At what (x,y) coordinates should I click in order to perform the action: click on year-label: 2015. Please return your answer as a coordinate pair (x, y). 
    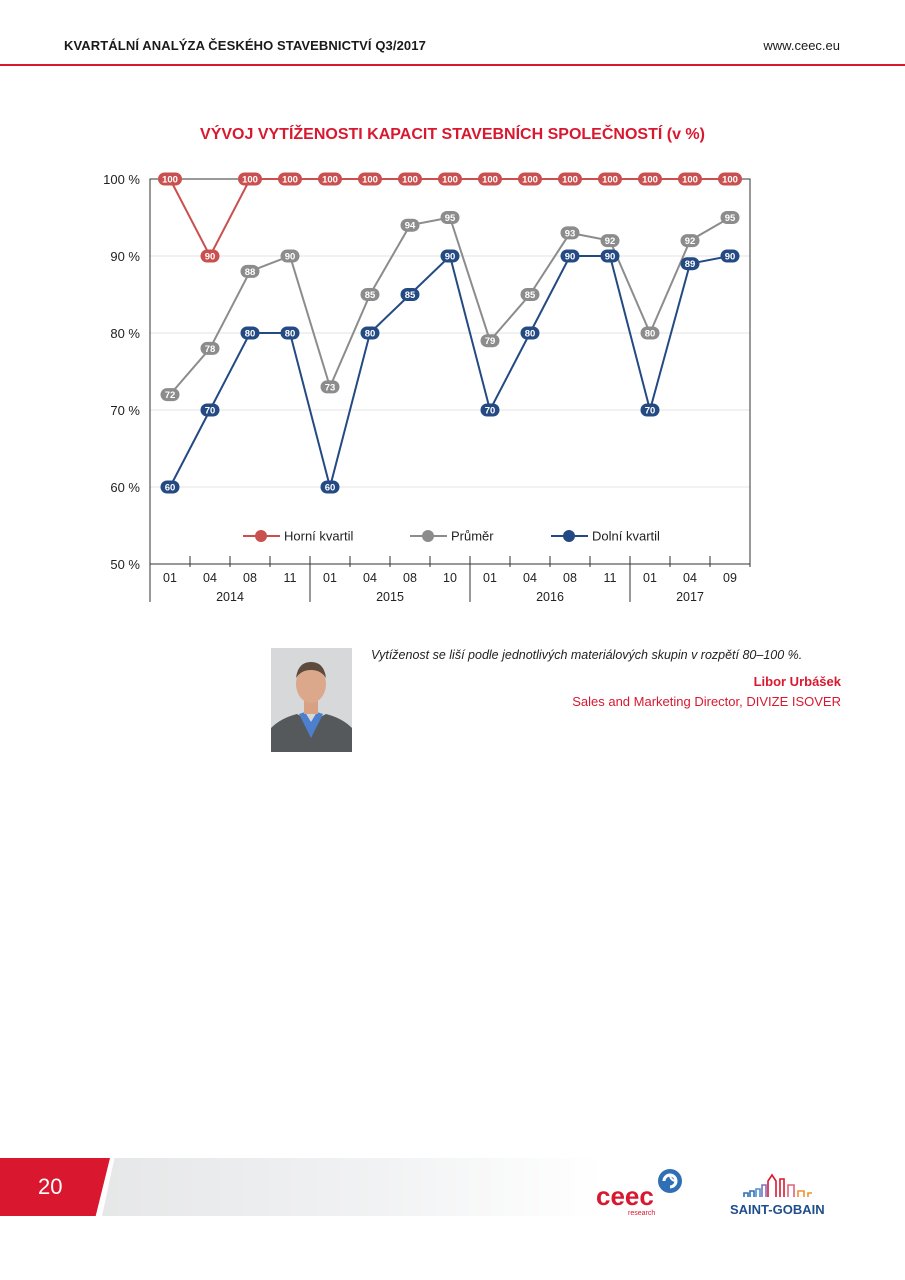
    Looking at the image, I should click on (390, 597).